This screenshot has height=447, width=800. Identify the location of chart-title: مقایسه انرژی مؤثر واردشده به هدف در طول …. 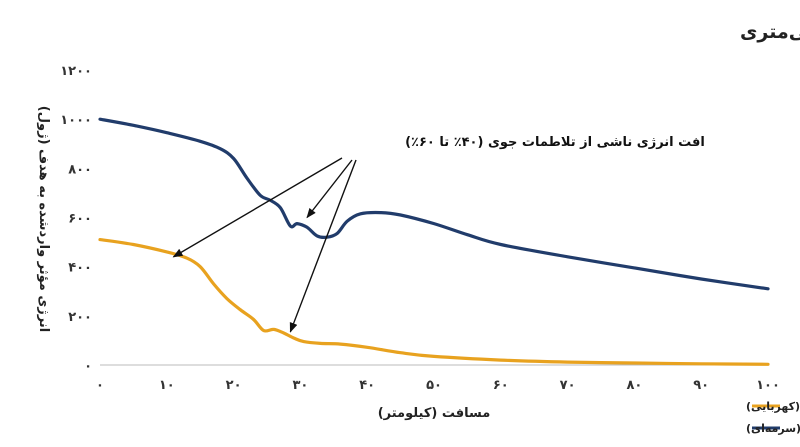
(770, 32).